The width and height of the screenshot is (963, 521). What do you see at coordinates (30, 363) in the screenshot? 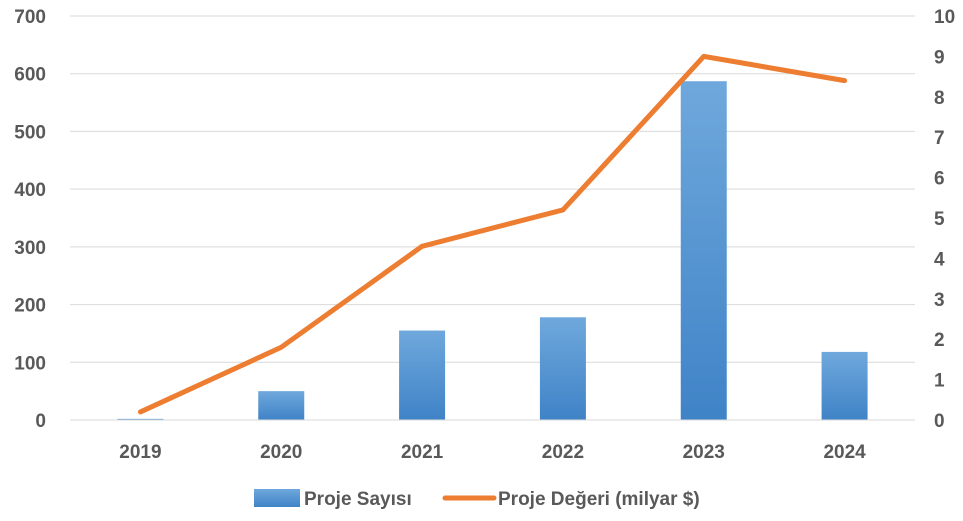
I see `left-axis-tick-label: 100` at bounding box center [30, 363].